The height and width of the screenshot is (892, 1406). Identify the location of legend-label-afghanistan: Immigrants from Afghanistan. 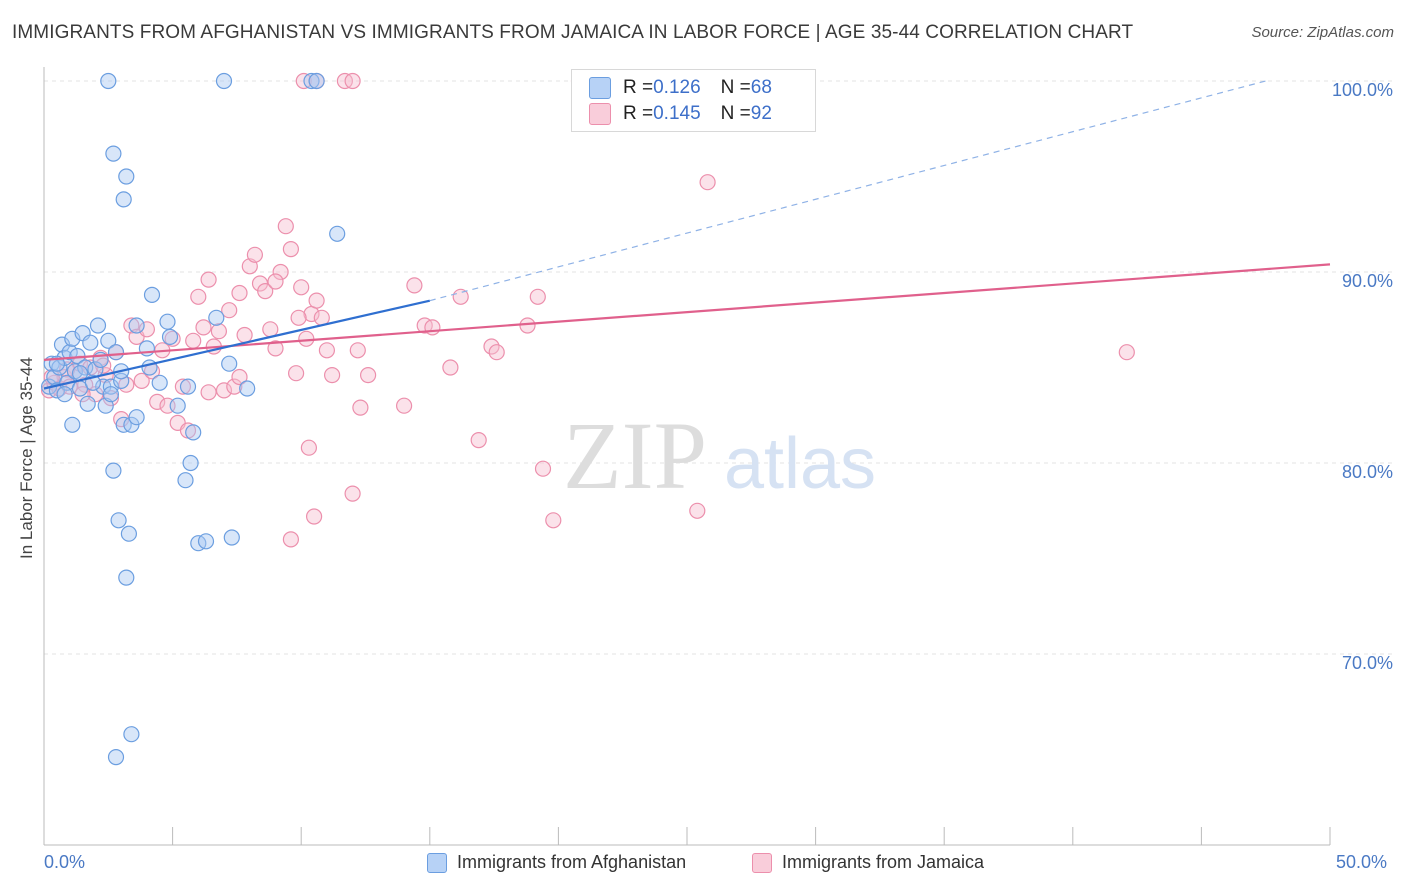
(572, 862).